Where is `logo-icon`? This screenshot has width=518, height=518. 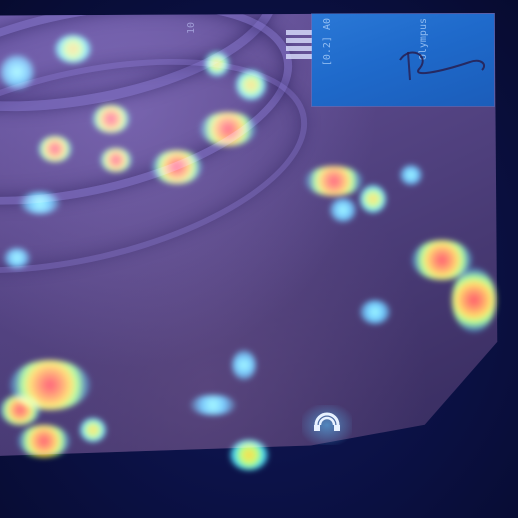 logo-icon is located at coordinates (327, 425).